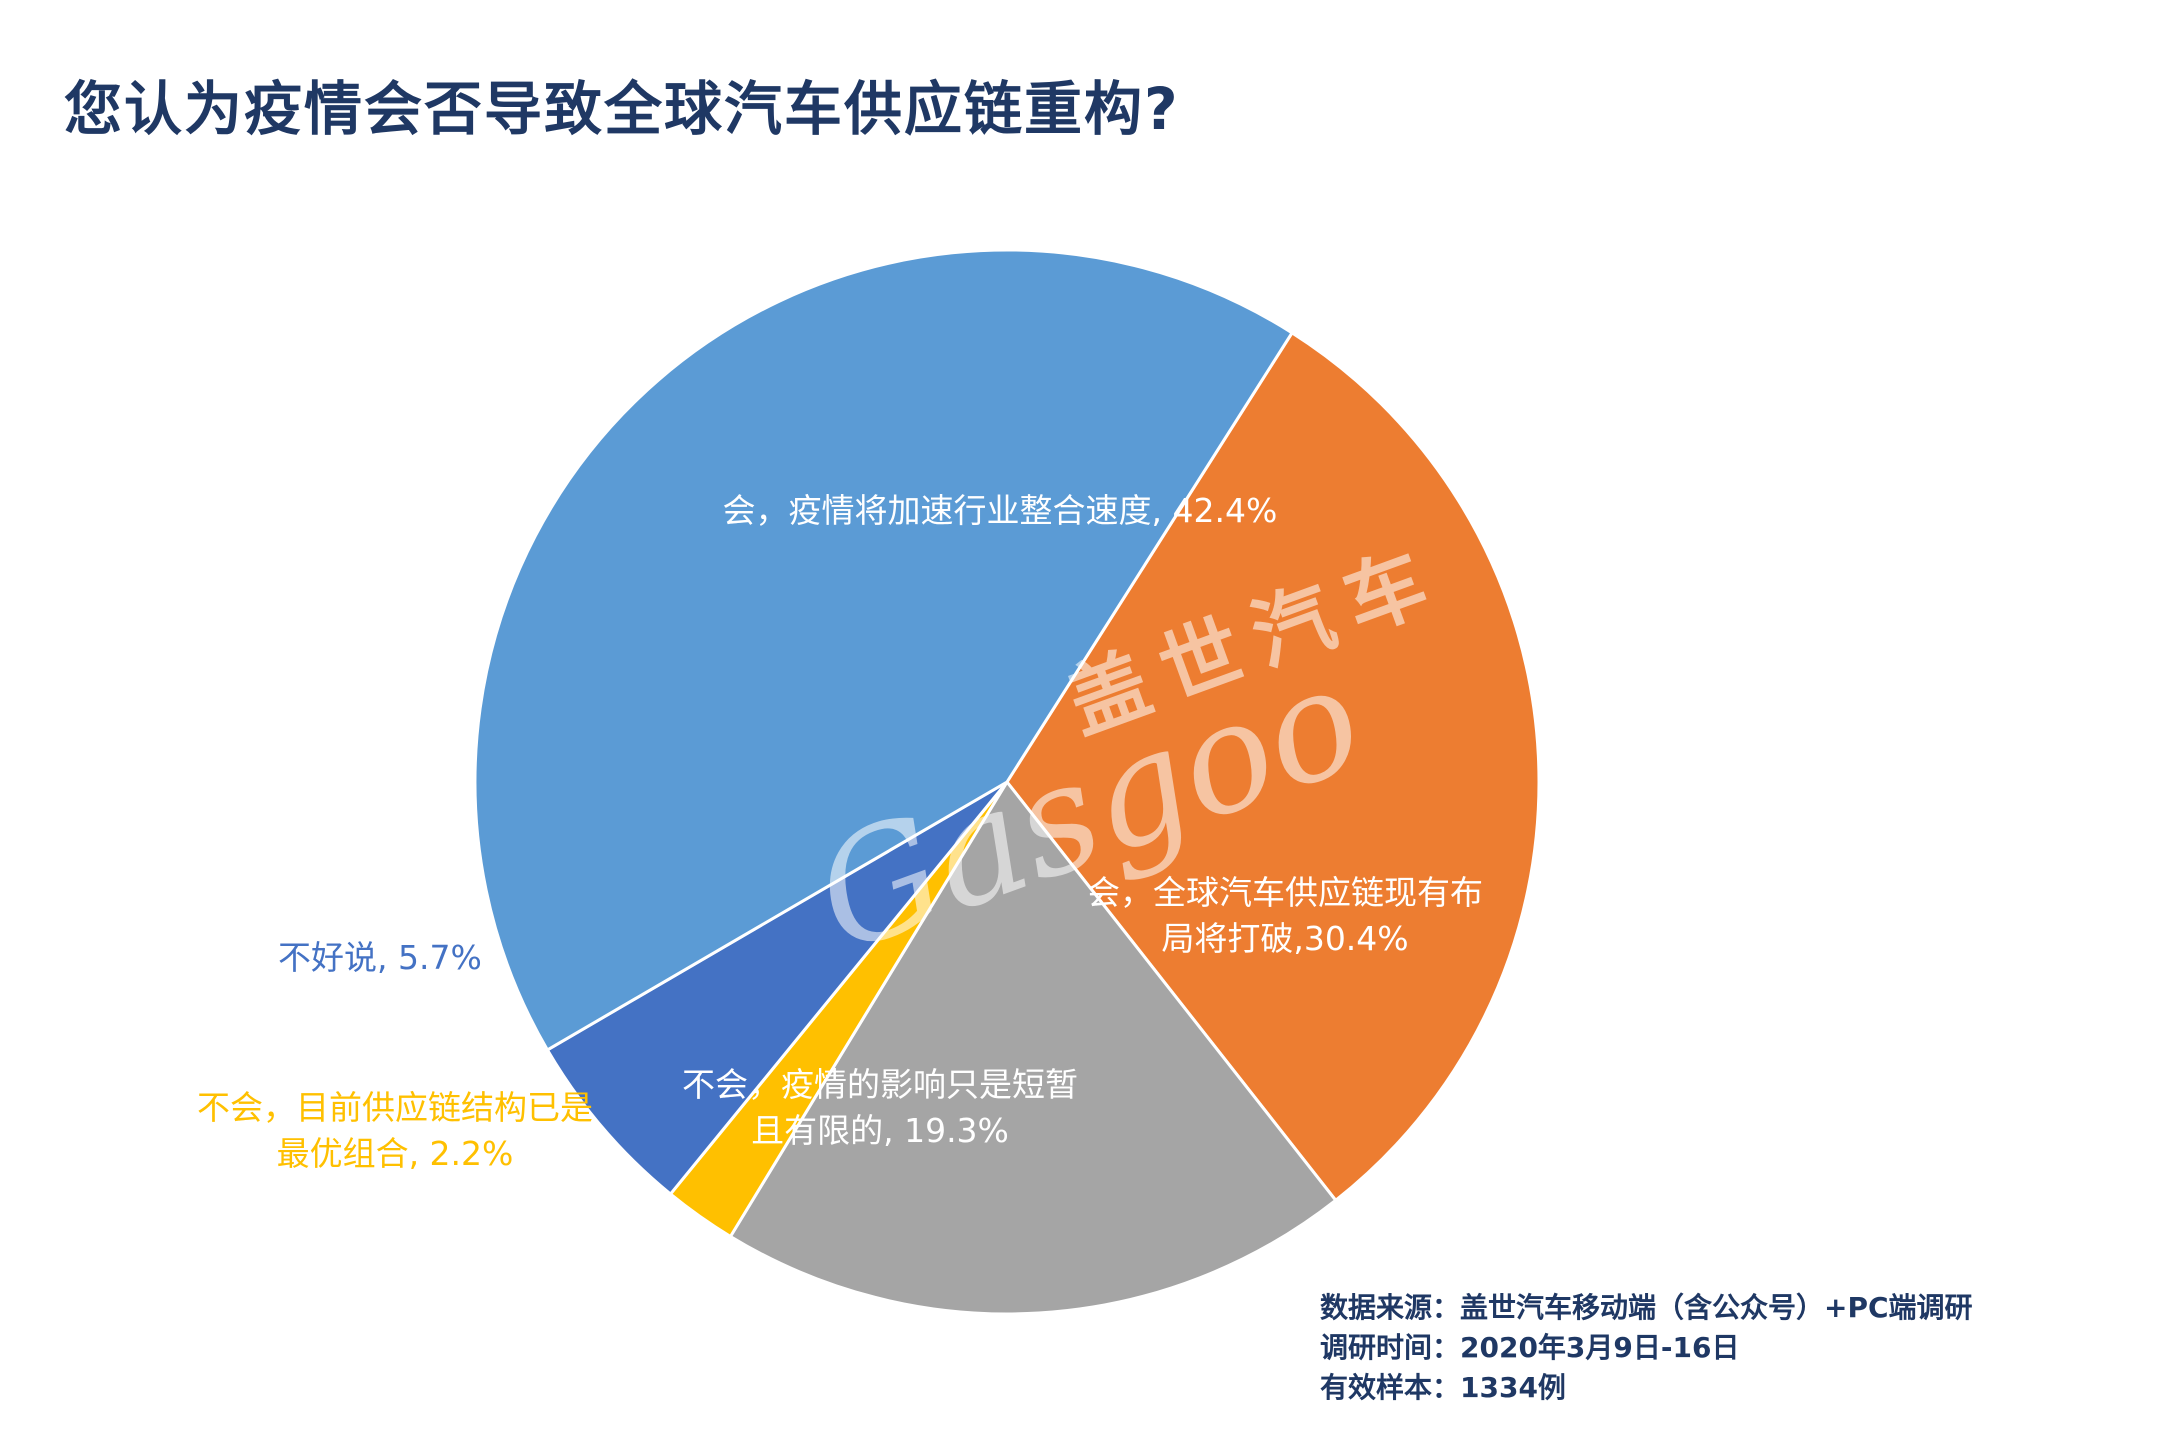 This screenshot has width=2160, height=1440. I want to click on slice-label-line: 且有限的, 19.3%, so click(880, 1130).